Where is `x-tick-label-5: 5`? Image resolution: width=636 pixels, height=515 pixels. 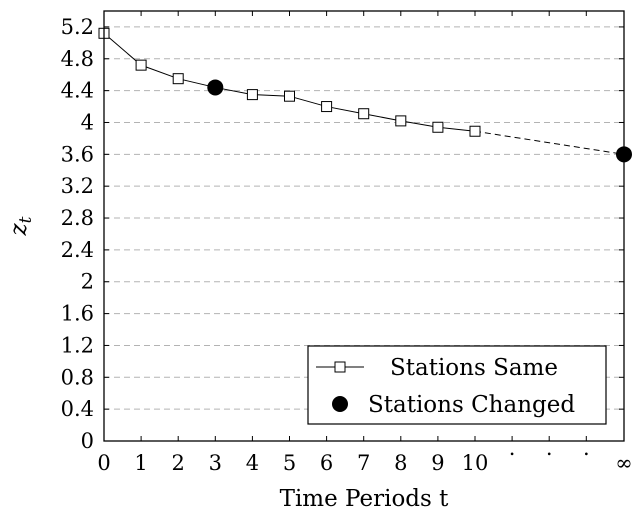
x-tick-label-5: 5 is located at coordinates (289, 463).